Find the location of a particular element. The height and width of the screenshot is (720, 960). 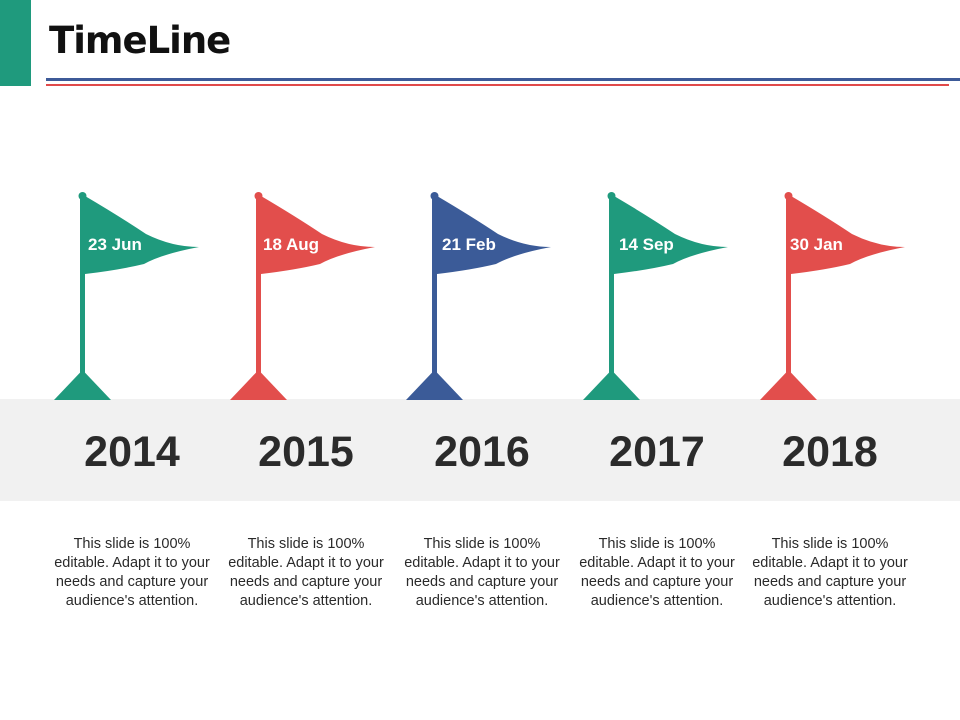

milestone-year: 2015 is located at coordinates (306, 452).